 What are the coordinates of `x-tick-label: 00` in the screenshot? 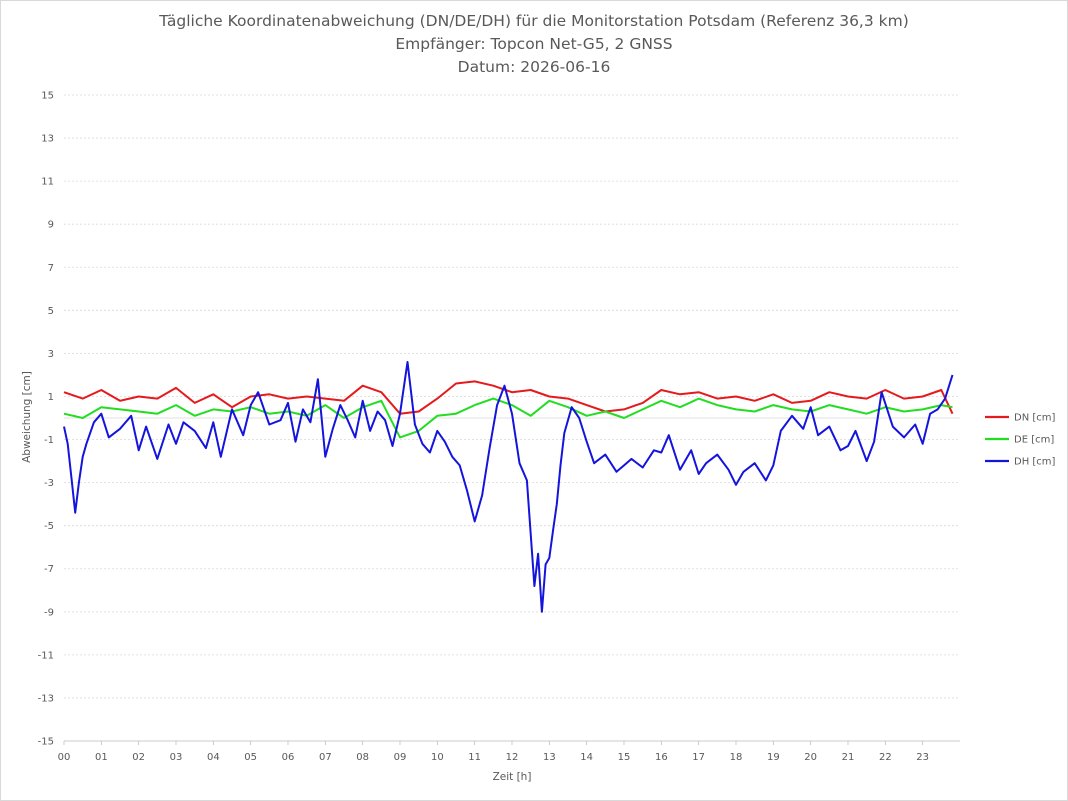 It's located at (64, 757).